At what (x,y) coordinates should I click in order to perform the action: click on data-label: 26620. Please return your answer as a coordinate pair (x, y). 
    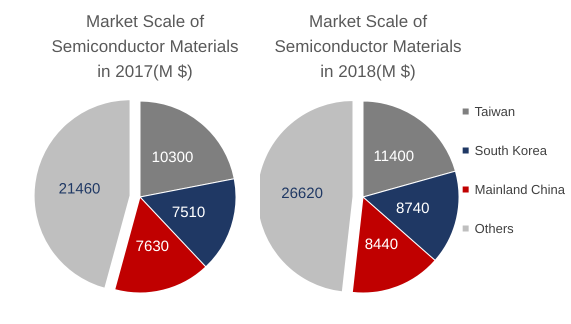
    Looking at the image, I should click on (302, 193).